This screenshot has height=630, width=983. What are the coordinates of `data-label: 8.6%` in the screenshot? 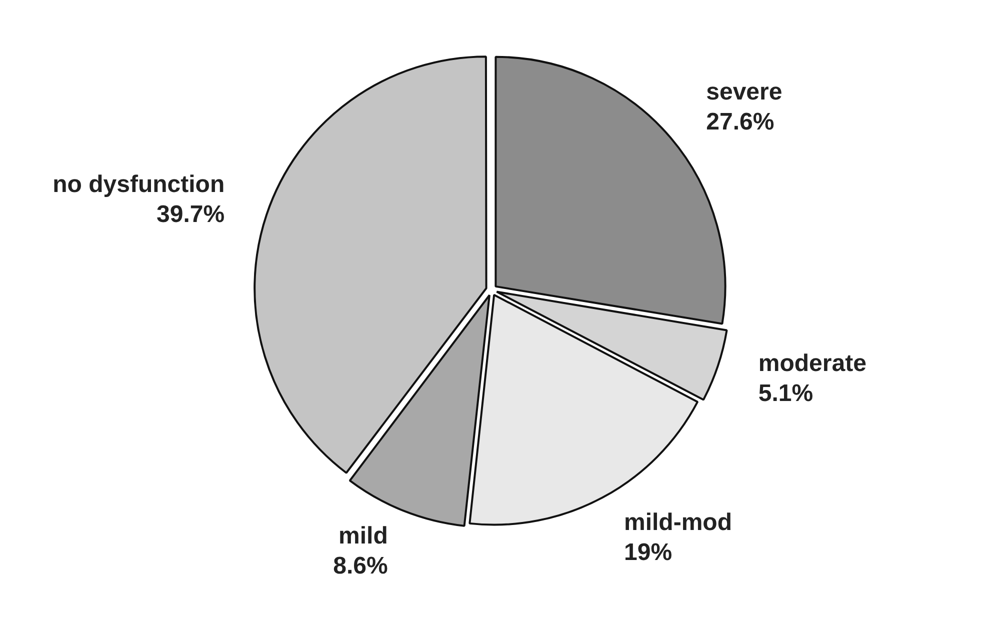 It's located at (360, 566).